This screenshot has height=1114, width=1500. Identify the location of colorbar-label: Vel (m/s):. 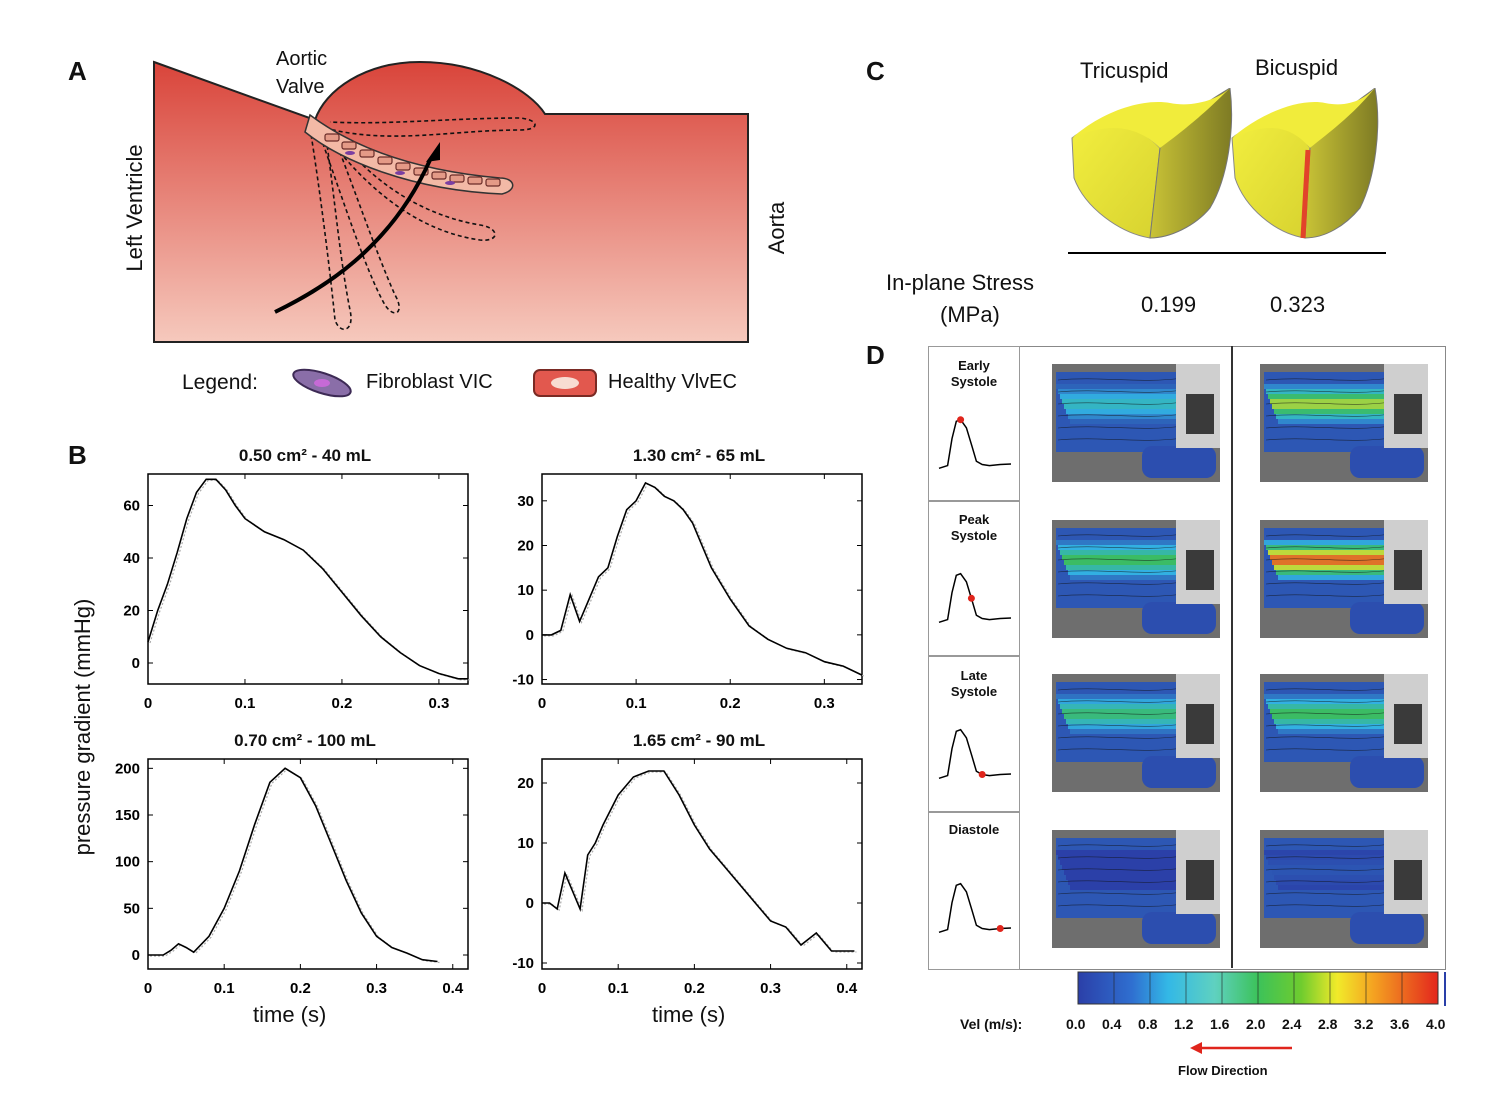
(991, 1024).